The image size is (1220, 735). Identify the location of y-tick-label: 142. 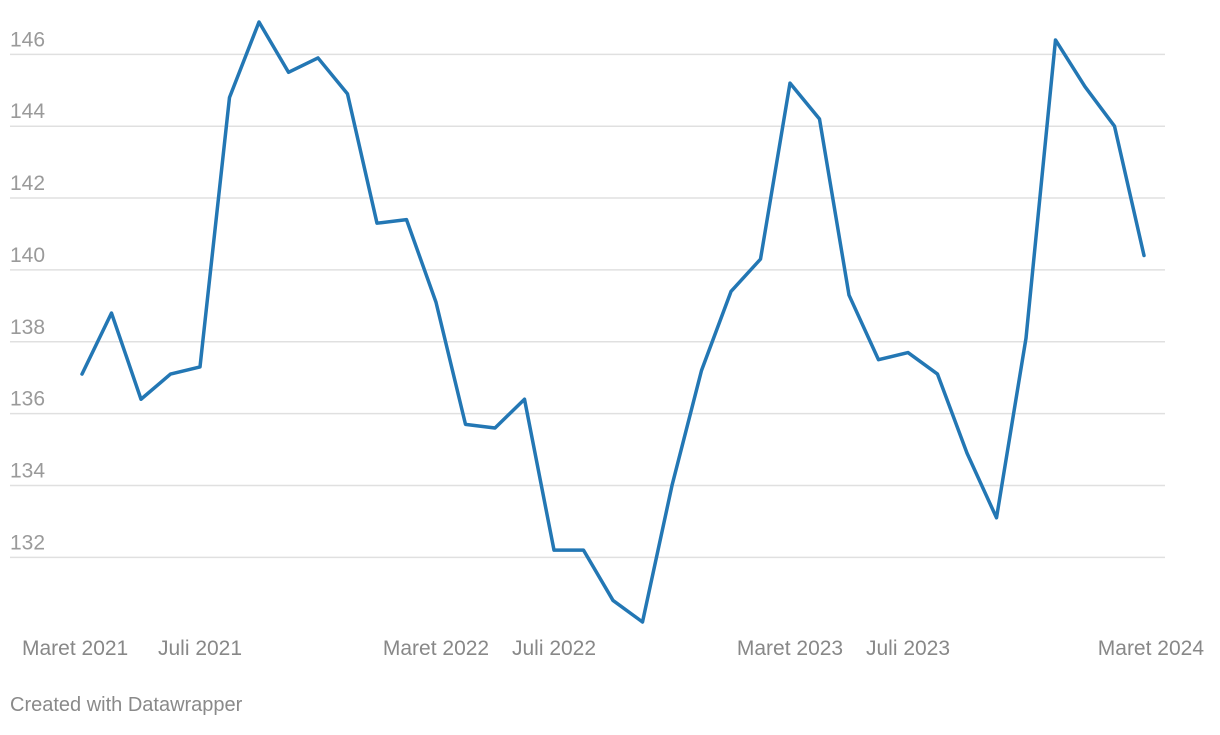
(27, 183).